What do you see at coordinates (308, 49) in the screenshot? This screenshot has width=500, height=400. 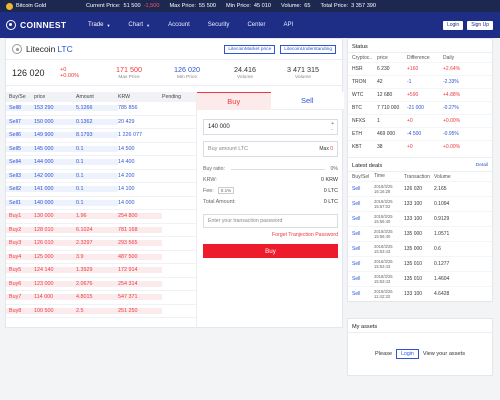 I see `understanding-button: LitecoinUnderstanding` at bounding box center [308, 49].